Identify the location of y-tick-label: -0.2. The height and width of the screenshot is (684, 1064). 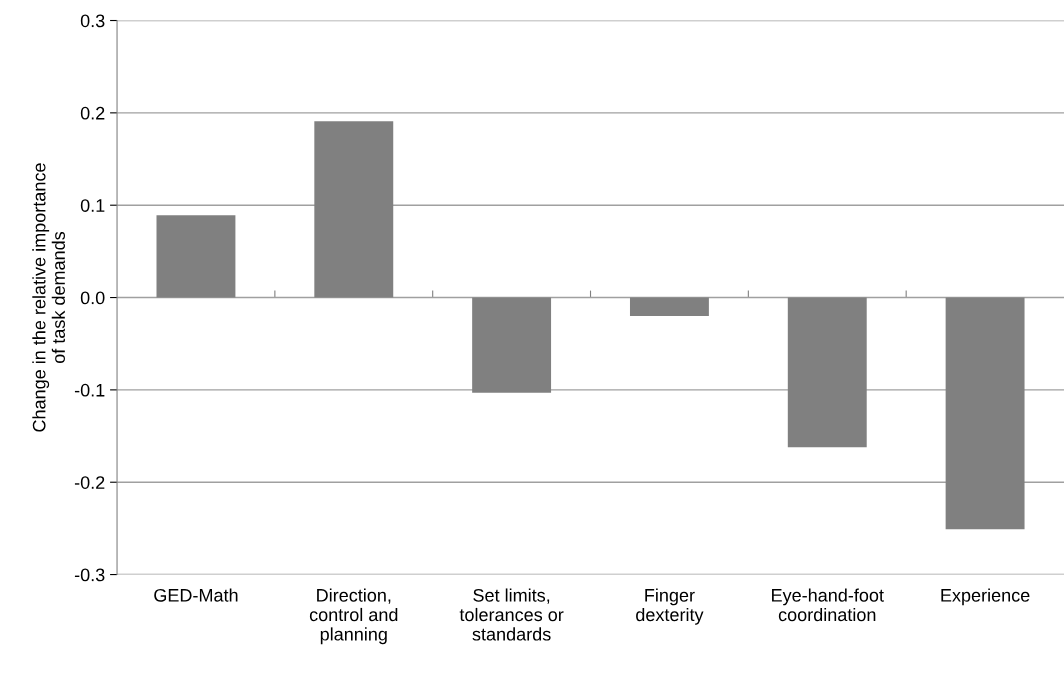
(89, 482).